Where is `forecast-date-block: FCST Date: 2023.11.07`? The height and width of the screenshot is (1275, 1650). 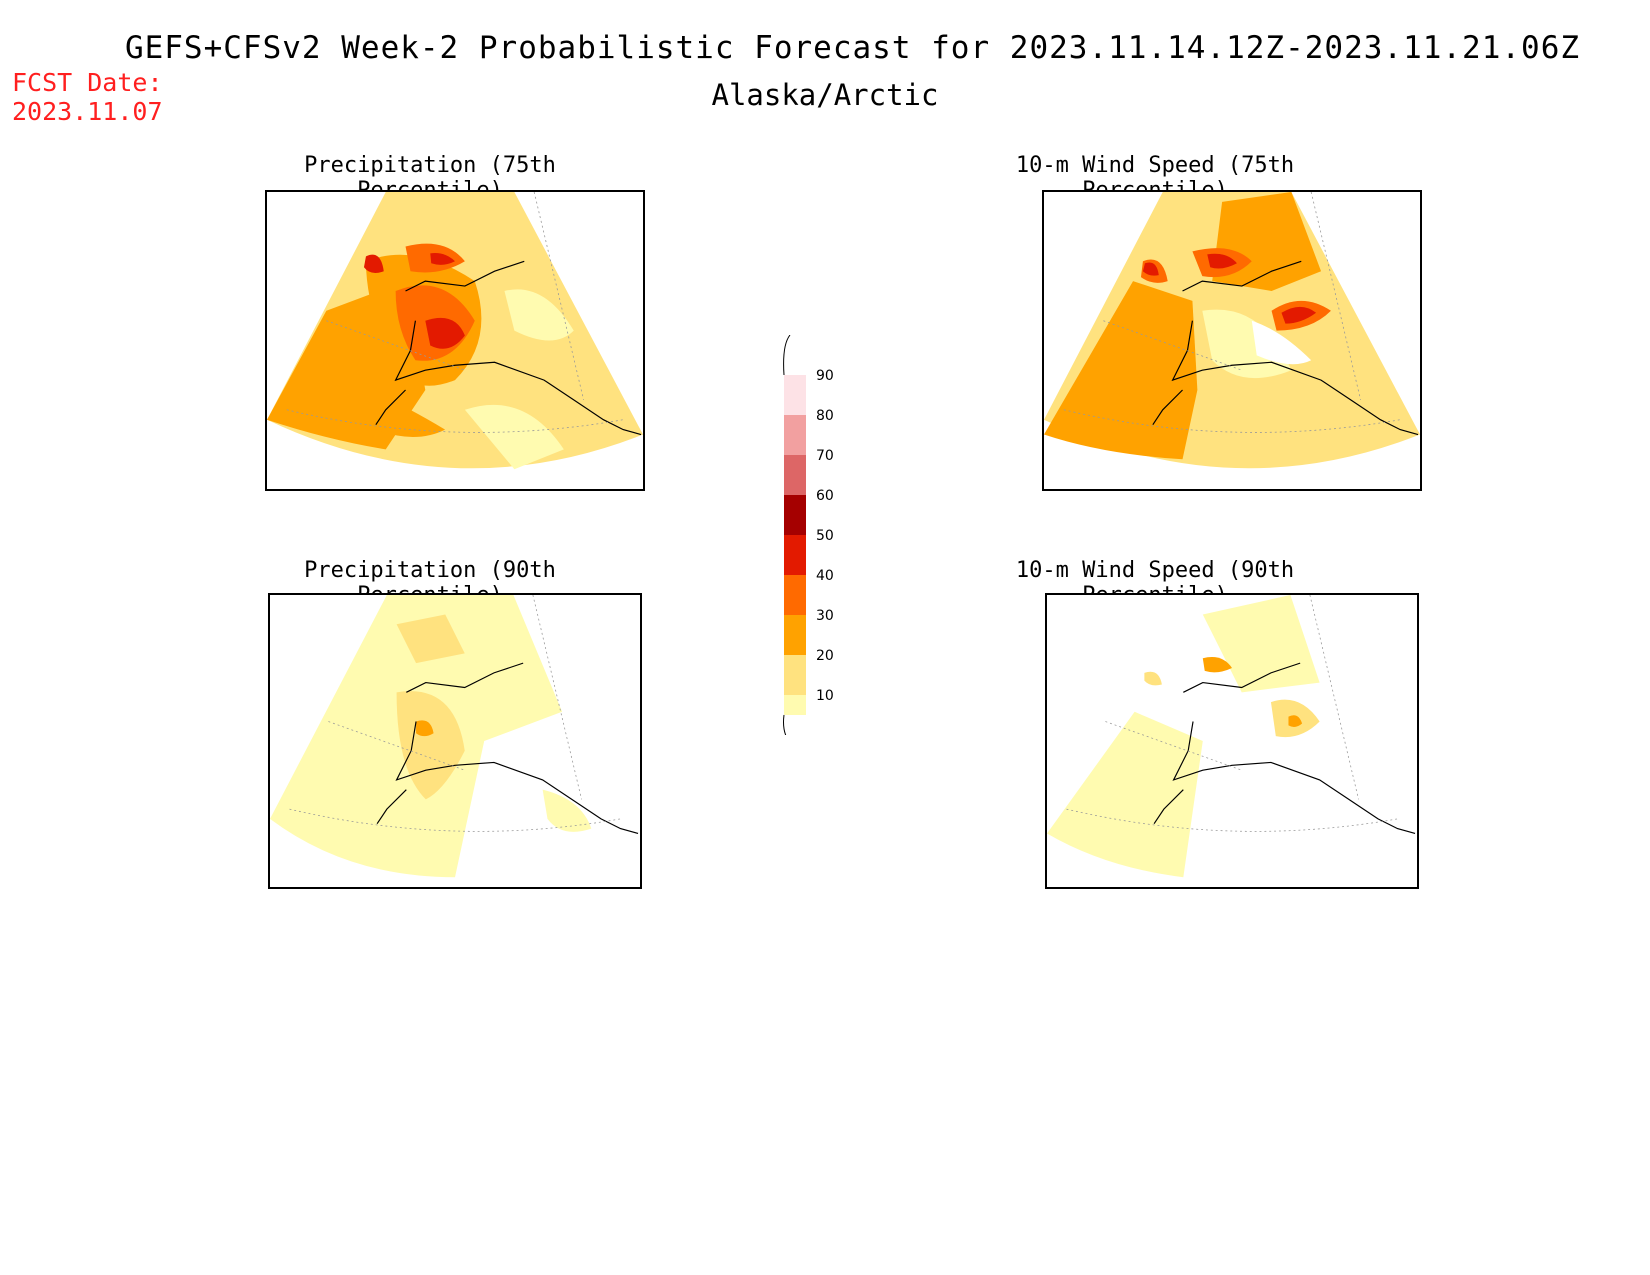
forecast-date-block: FCST Date: 2023.11.07 is located at coordinates (87, 97).